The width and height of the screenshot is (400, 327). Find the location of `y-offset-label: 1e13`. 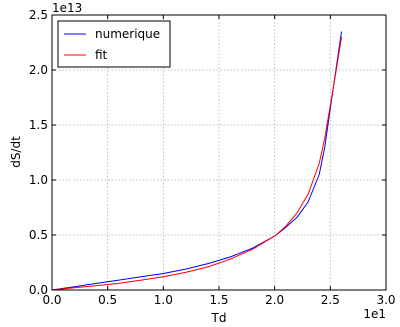

y-offset-label: 1e13 is located at coordinates (67, 8).